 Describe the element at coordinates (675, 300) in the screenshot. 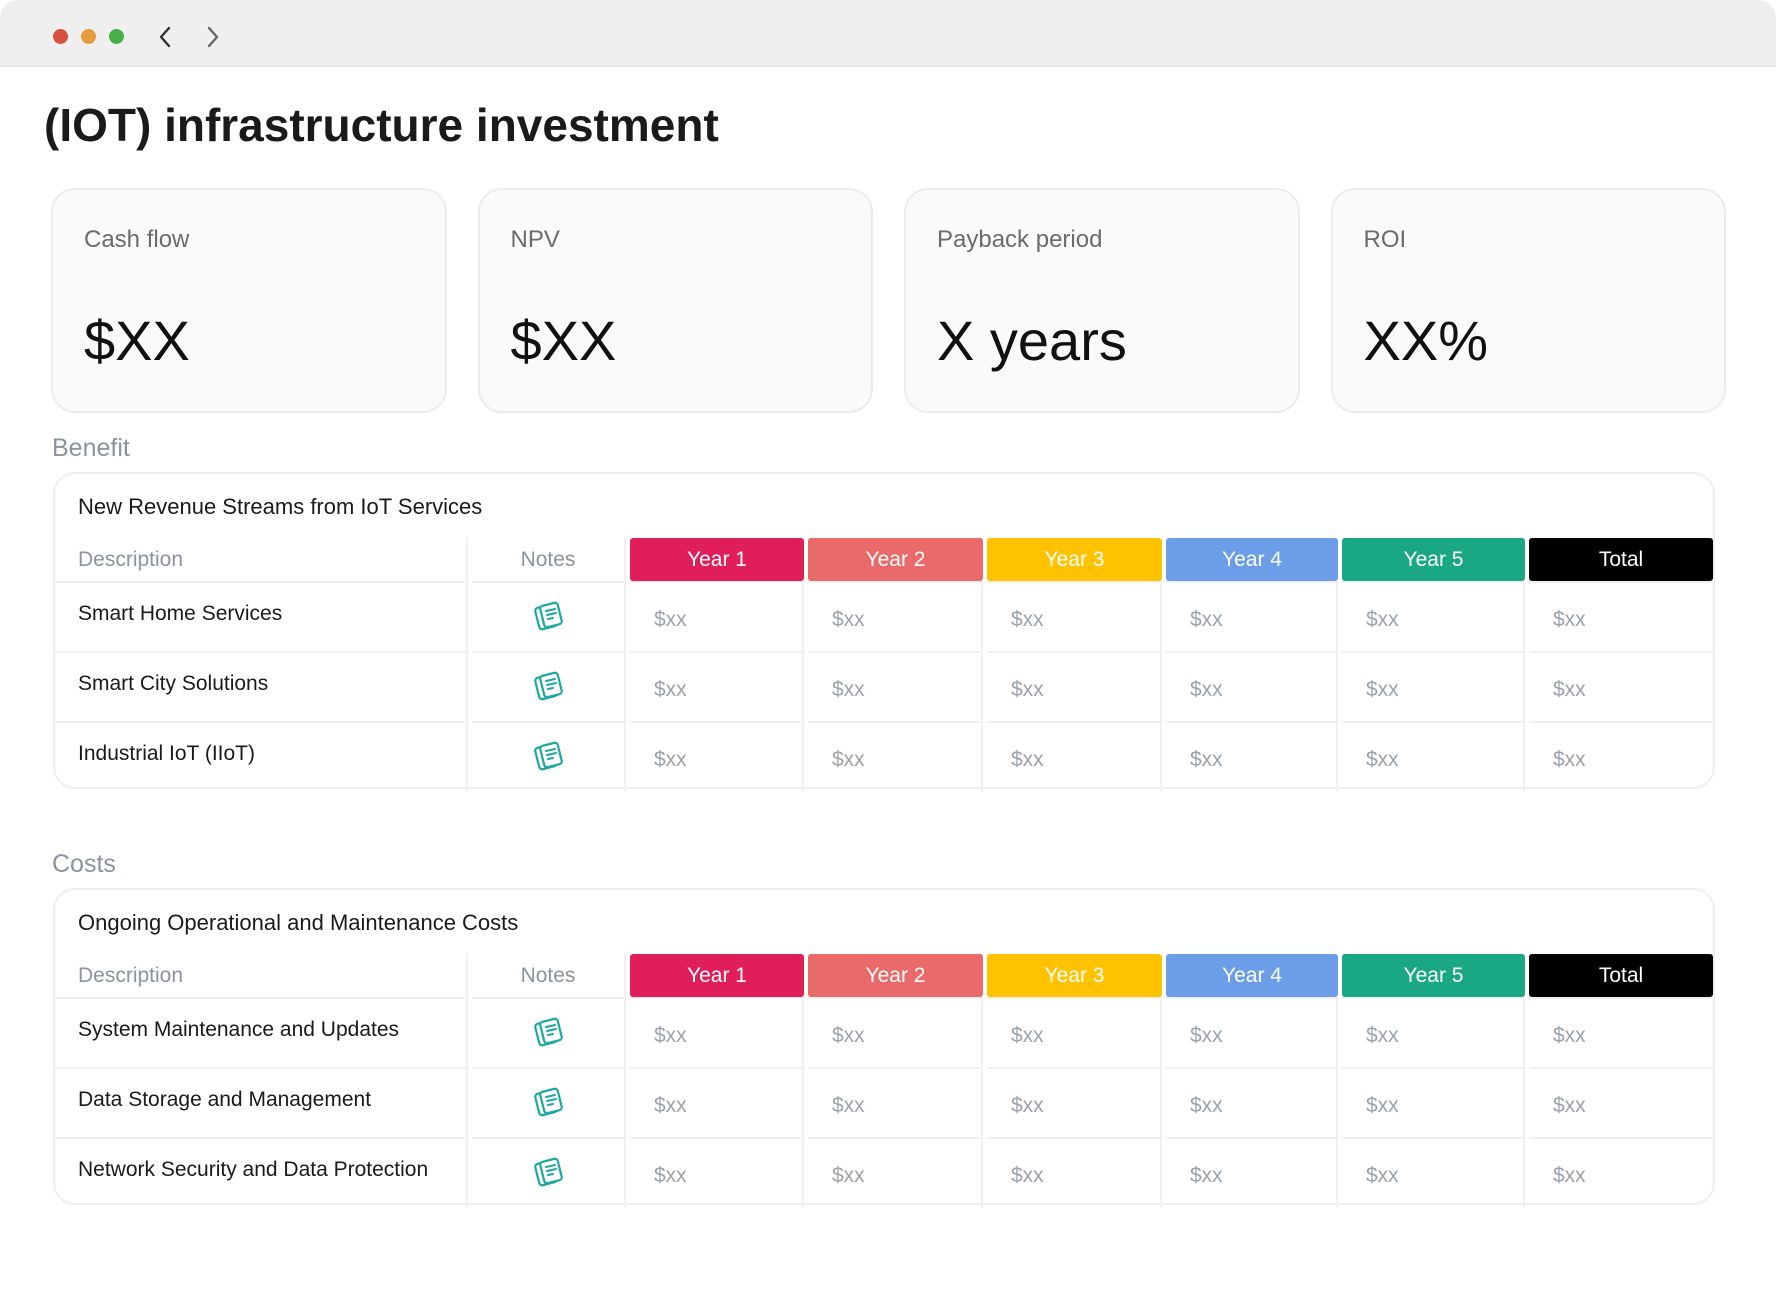

I see `metric-card: NPV $XX` at that location.